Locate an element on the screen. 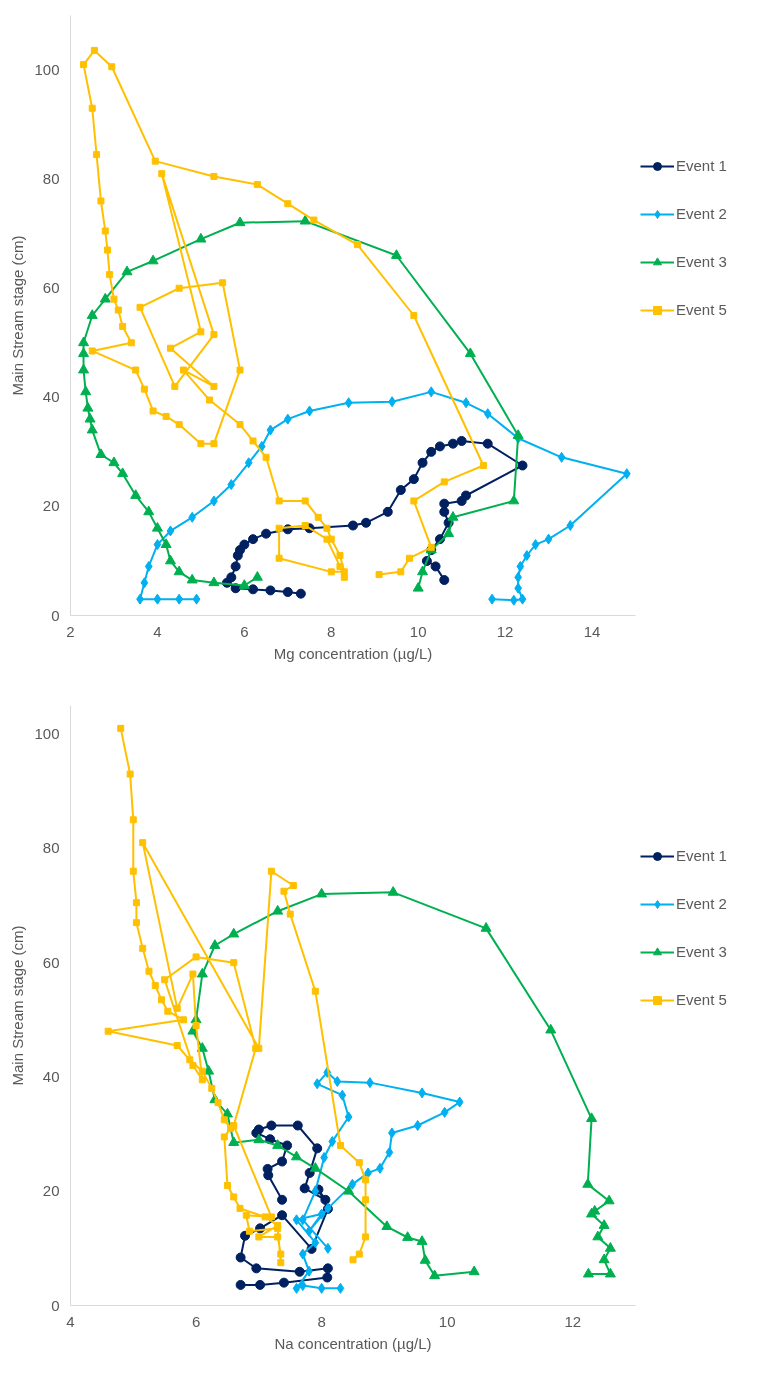  x-tick-label: 14 is located at coordinates (592, 631).